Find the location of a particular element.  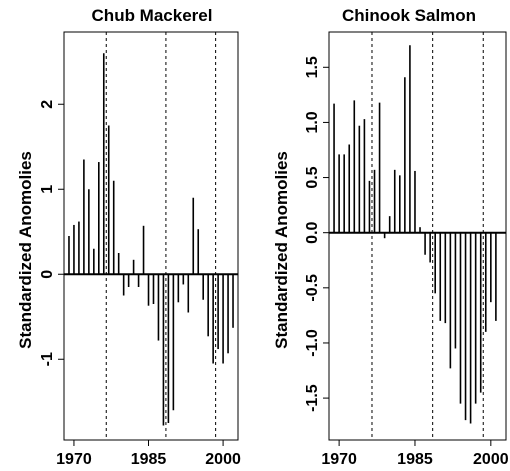

chart-title: Chub Mackerel is located at coordinates (152, 15).